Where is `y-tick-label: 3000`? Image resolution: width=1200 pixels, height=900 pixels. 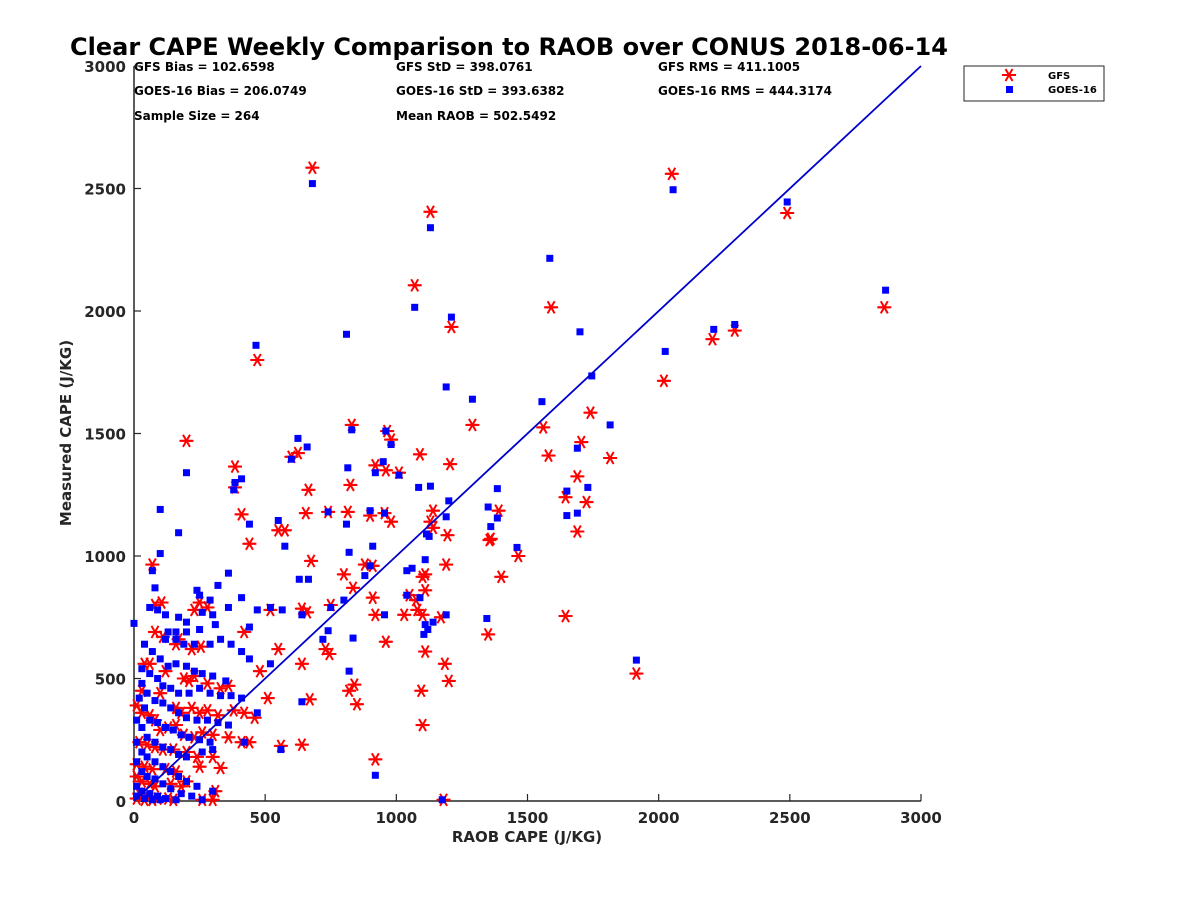
y-tick-label: 3000 is located at coordinates (105, 67).